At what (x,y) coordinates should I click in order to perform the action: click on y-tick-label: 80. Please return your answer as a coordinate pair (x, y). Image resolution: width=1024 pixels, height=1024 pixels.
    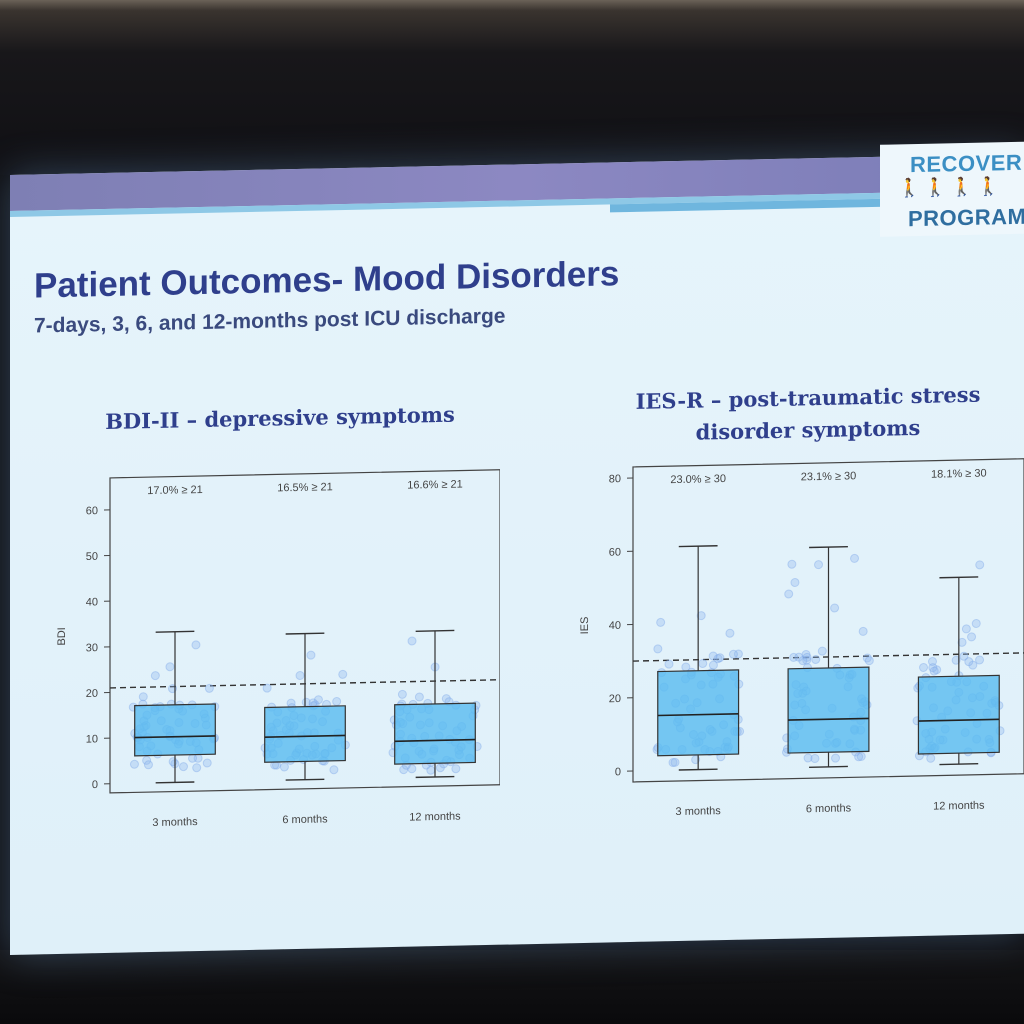
    Looking at the image, I should click on (615, 479).